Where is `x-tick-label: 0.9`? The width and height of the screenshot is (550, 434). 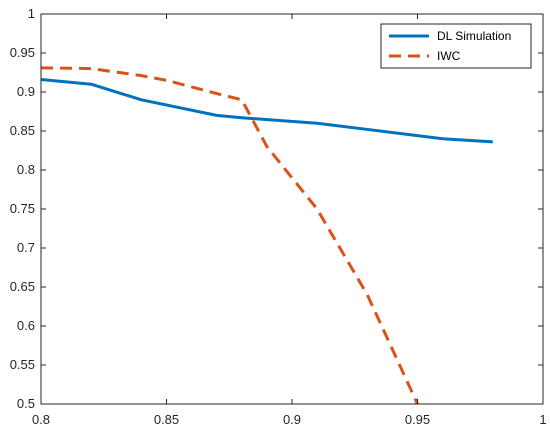
x-tick-label: 0.9 is located at coordinates (292, 419).